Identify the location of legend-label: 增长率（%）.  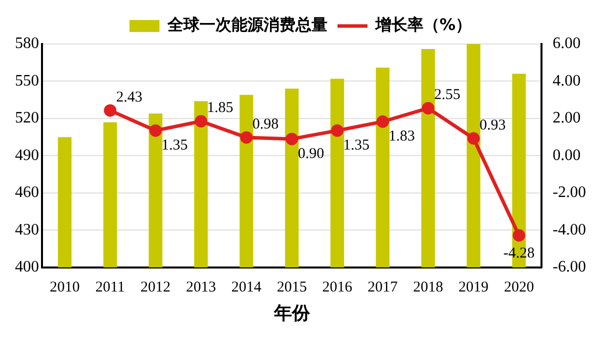
(423, 24).